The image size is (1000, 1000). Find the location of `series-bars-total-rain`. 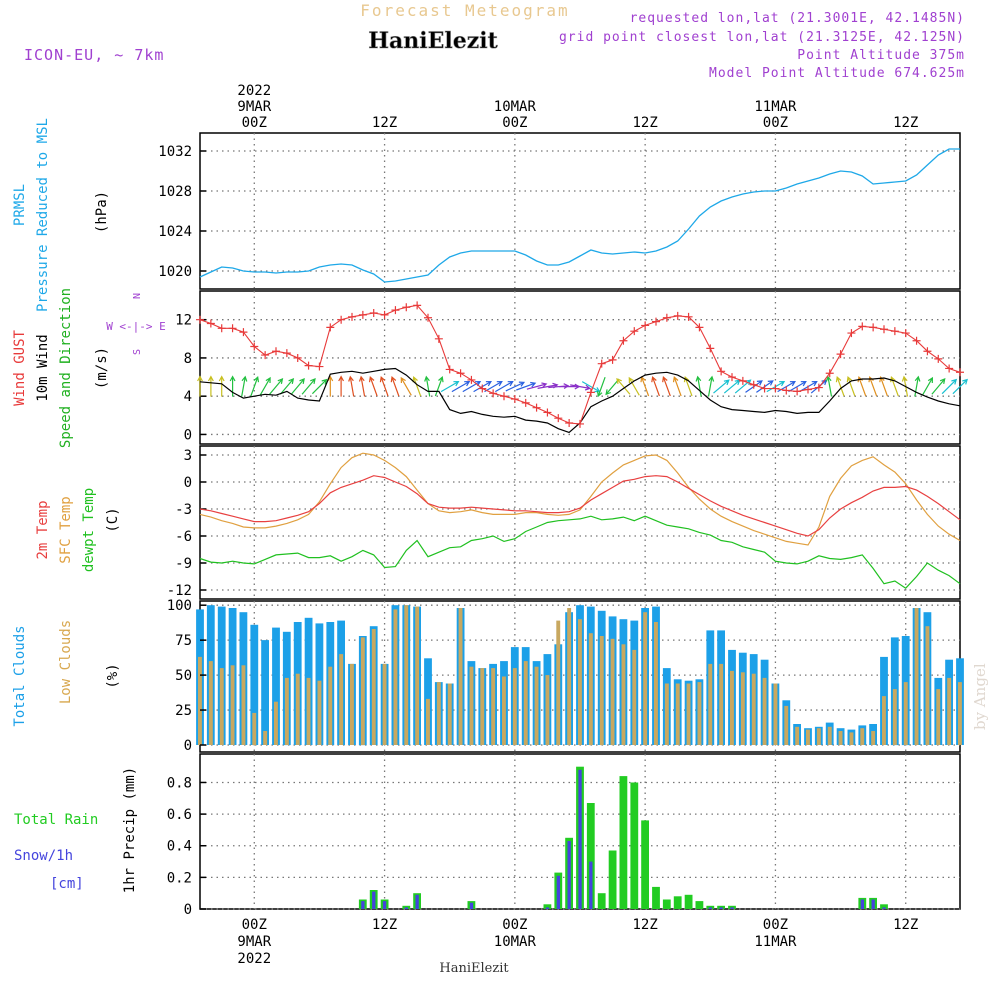

series-bars-total-rain is located at coordinates (623, 837).